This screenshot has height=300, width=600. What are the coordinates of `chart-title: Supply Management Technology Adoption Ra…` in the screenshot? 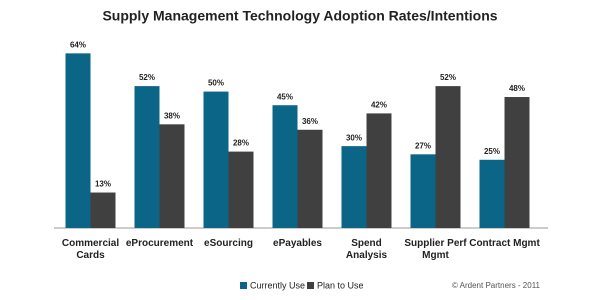 It's located at (299, 16).